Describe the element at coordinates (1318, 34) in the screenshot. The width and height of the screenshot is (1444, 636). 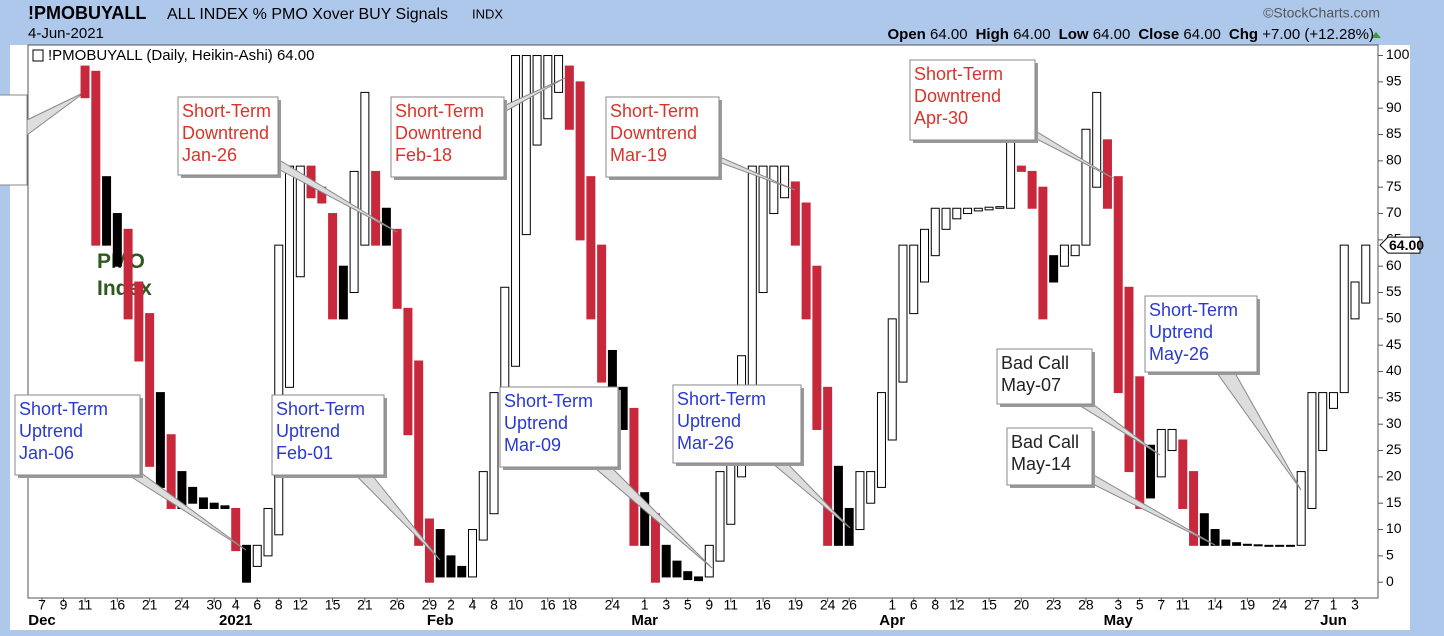
I see `quote-value: +7.00 (+12.28%)` at that location.